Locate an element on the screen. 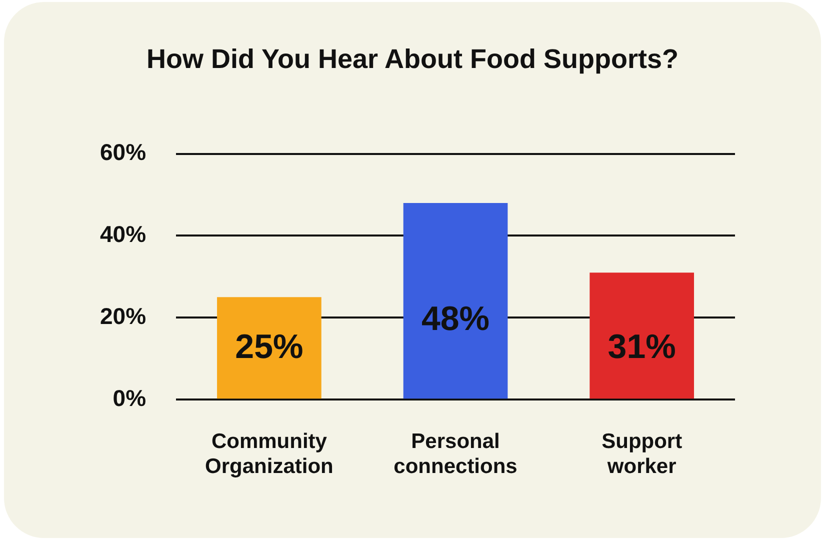 This screenshot has width=825, height=542. y-tick-label: 0% is located at coordinates (129, 397).